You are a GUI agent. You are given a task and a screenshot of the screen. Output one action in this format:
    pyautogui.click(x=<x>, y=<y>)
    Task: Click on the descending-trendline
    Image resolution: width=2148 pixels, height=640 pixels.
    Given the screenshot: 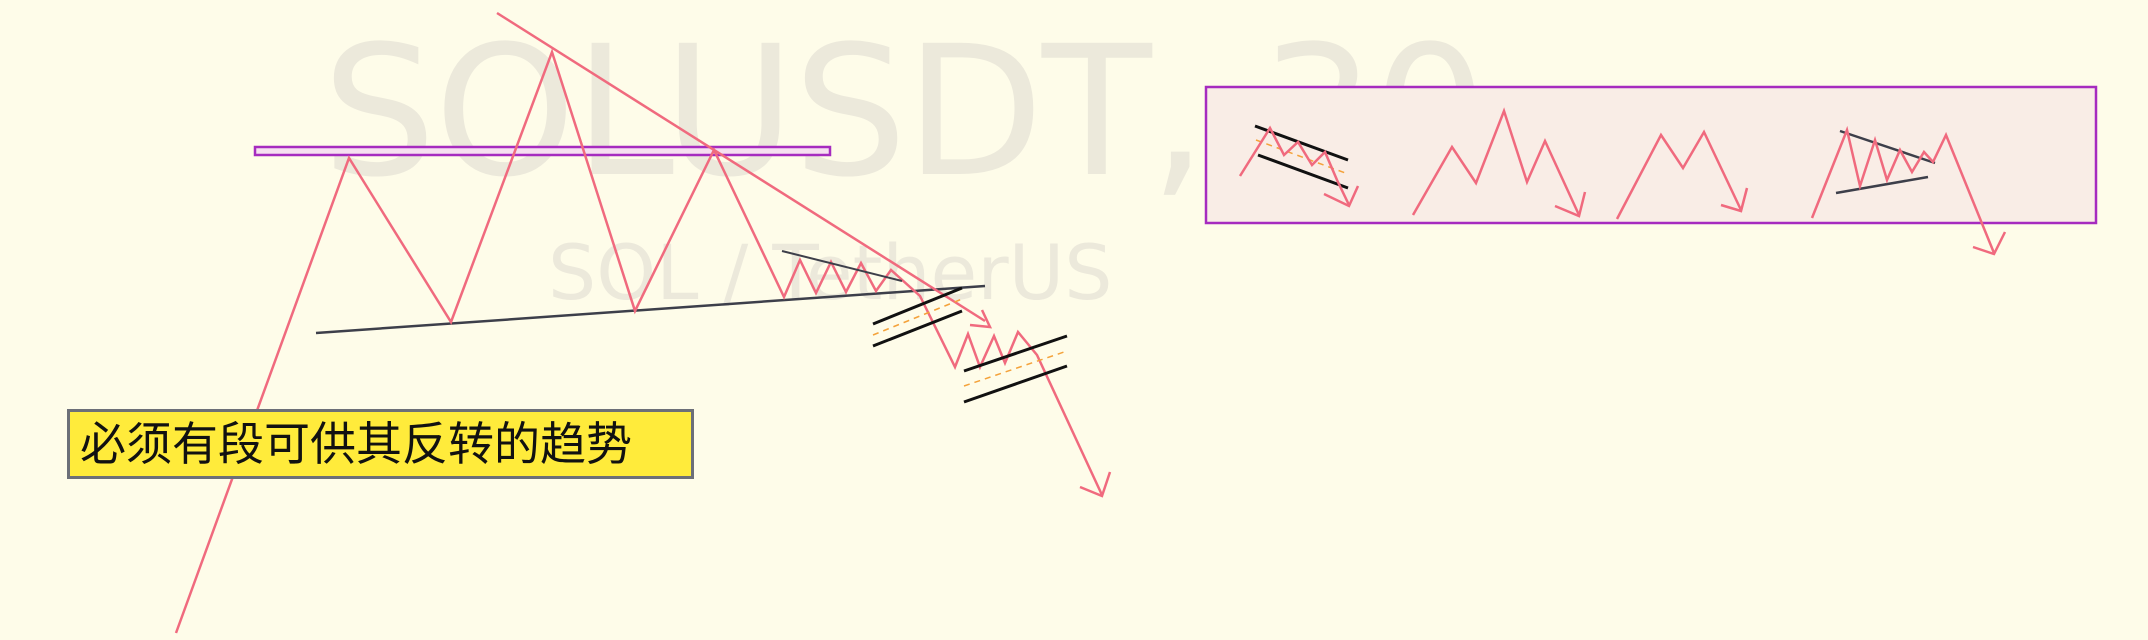 What is the action you would take?
    pyautogui.click(x=741, y=167)
    